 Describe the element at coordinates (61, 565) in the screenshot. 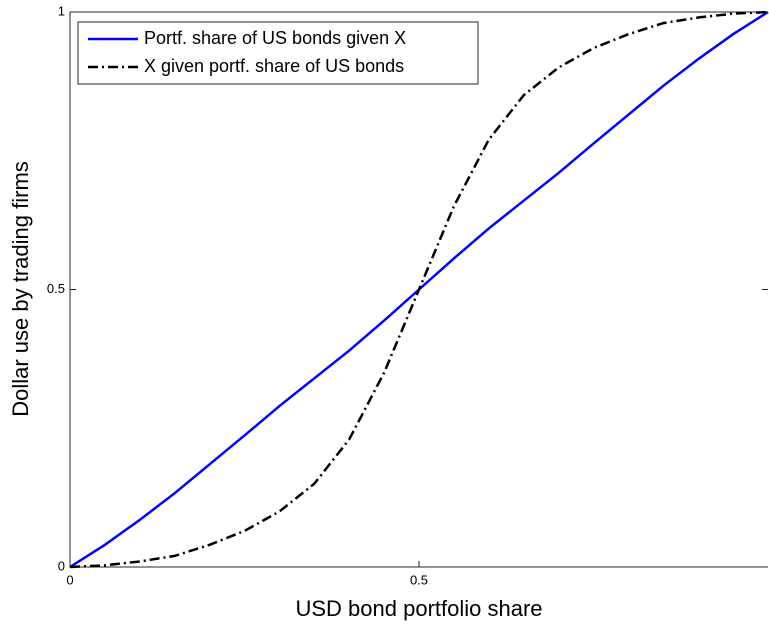

I see `y-tick-label: 0` at that location.